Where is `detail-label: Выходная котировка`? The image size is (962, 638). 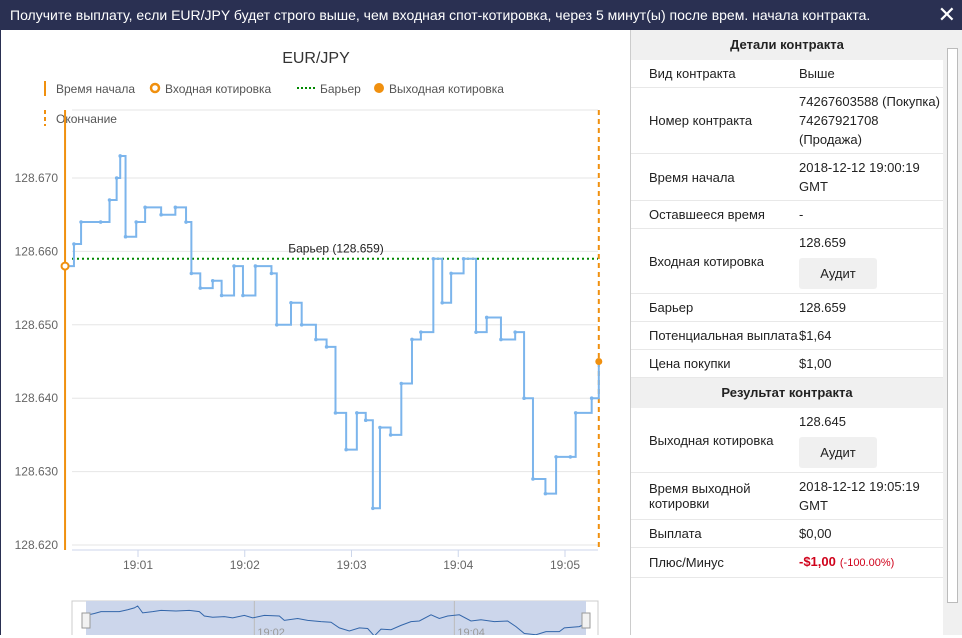 detail-label: Выходная котировка is located at coordinates (711, 440).